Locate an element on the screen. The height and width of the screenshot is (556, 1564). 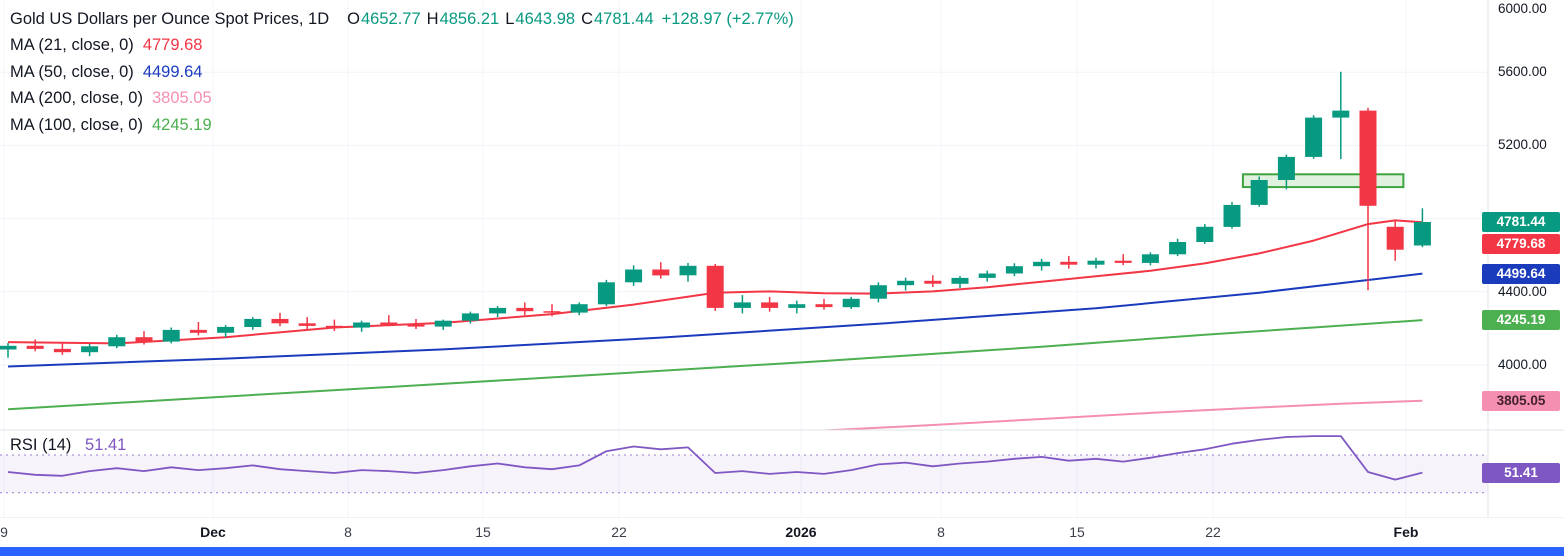
price-tick-4000.00: 4000.00 is located at coordinates (1522, 364).